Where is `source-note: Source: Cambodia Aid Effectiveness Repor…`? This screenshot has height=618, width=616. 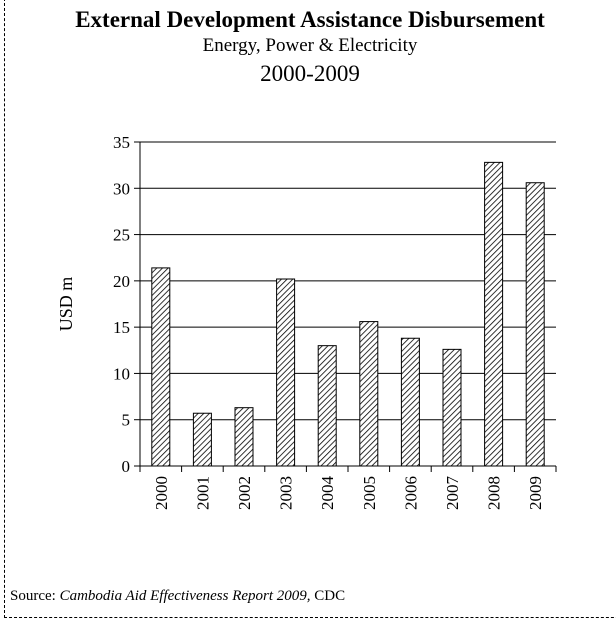 source-note: Source: Cambodia Aid Effectiveness Repor… is located at coordinates (177, 596).